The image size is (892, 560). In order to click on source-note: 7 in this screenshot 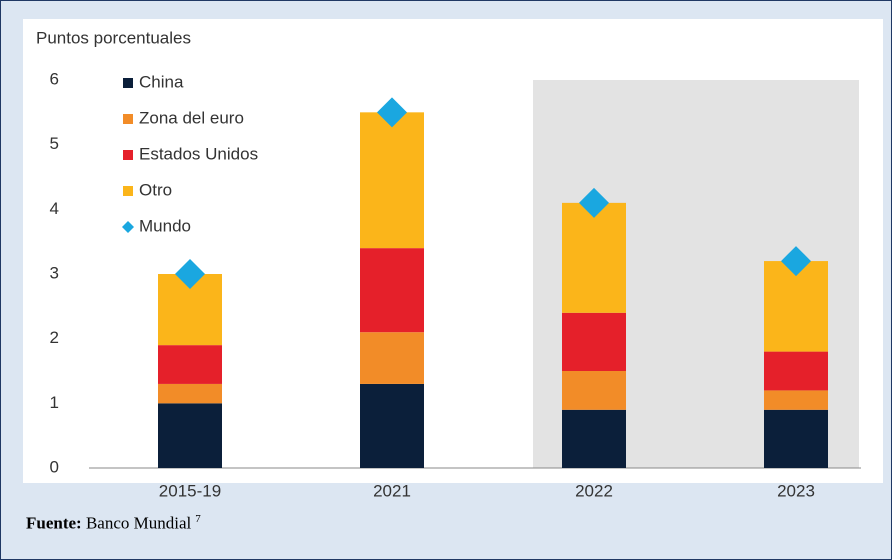, I will do `click(198, 519)`.